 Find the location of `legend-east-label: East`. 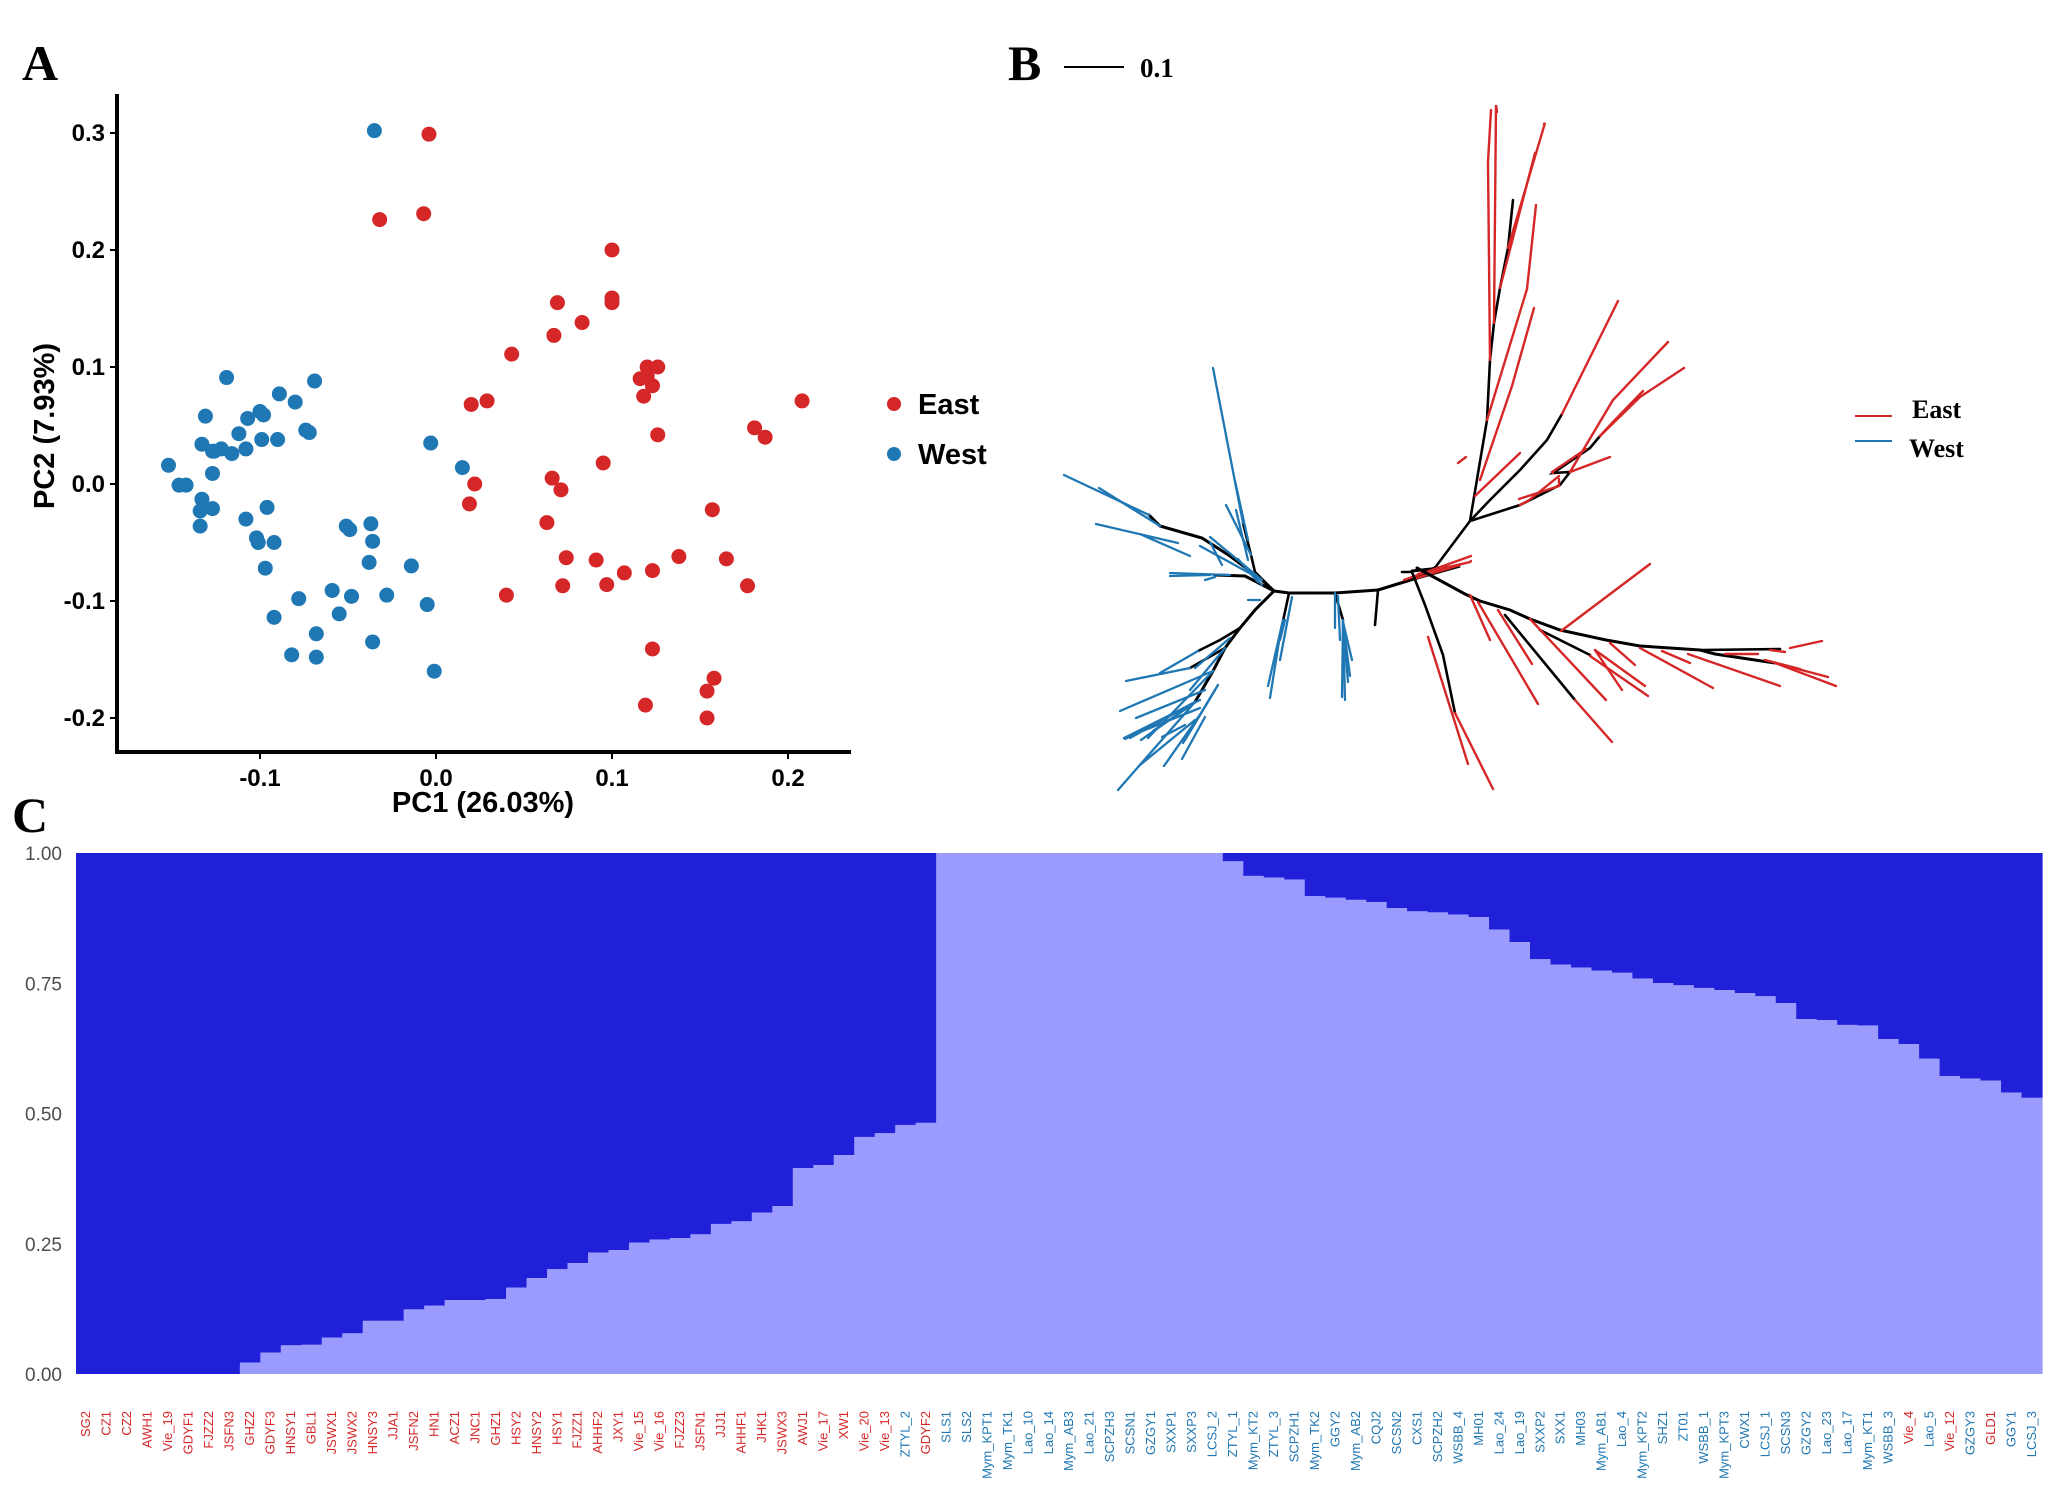

legend-east-label: East is located at coordinates (949, 405).